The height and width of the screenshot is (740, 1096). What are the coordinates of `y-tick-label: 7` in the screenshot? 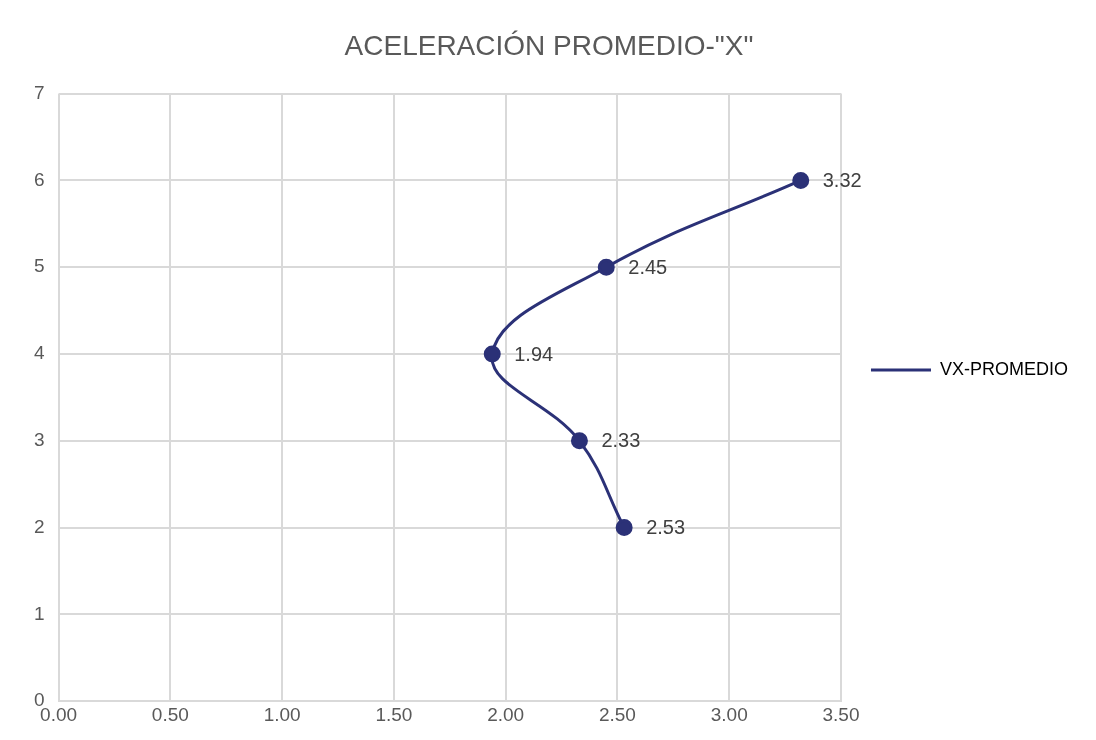 It's located at (39, 92).